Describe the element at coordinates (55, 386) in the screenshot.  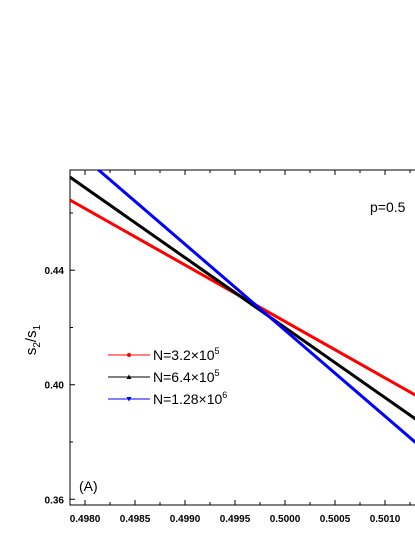
I see `y-tick-label: 0.40` at that location.